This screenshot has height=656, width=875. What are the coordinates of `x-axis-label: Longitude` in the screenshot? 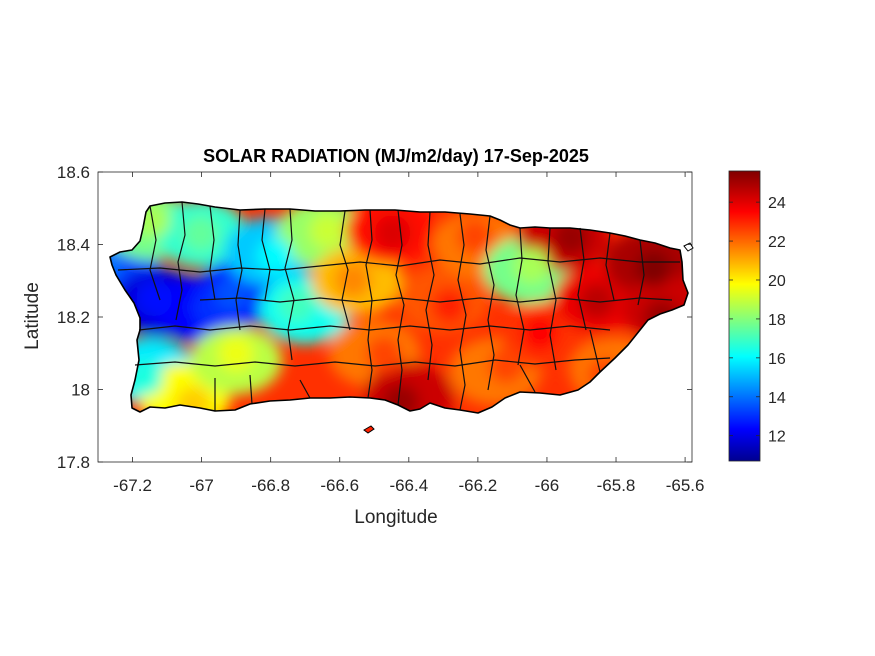 It's located at (395, 517).